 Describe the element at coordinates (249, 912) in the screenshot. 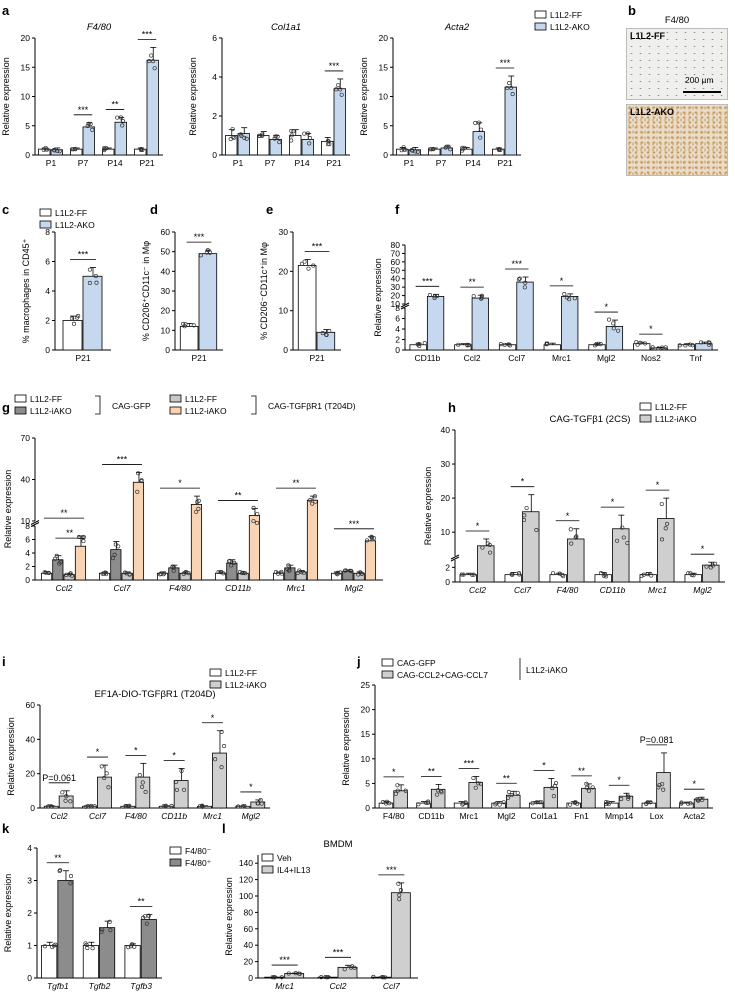

I see `y-tick-label: 80` at that location.